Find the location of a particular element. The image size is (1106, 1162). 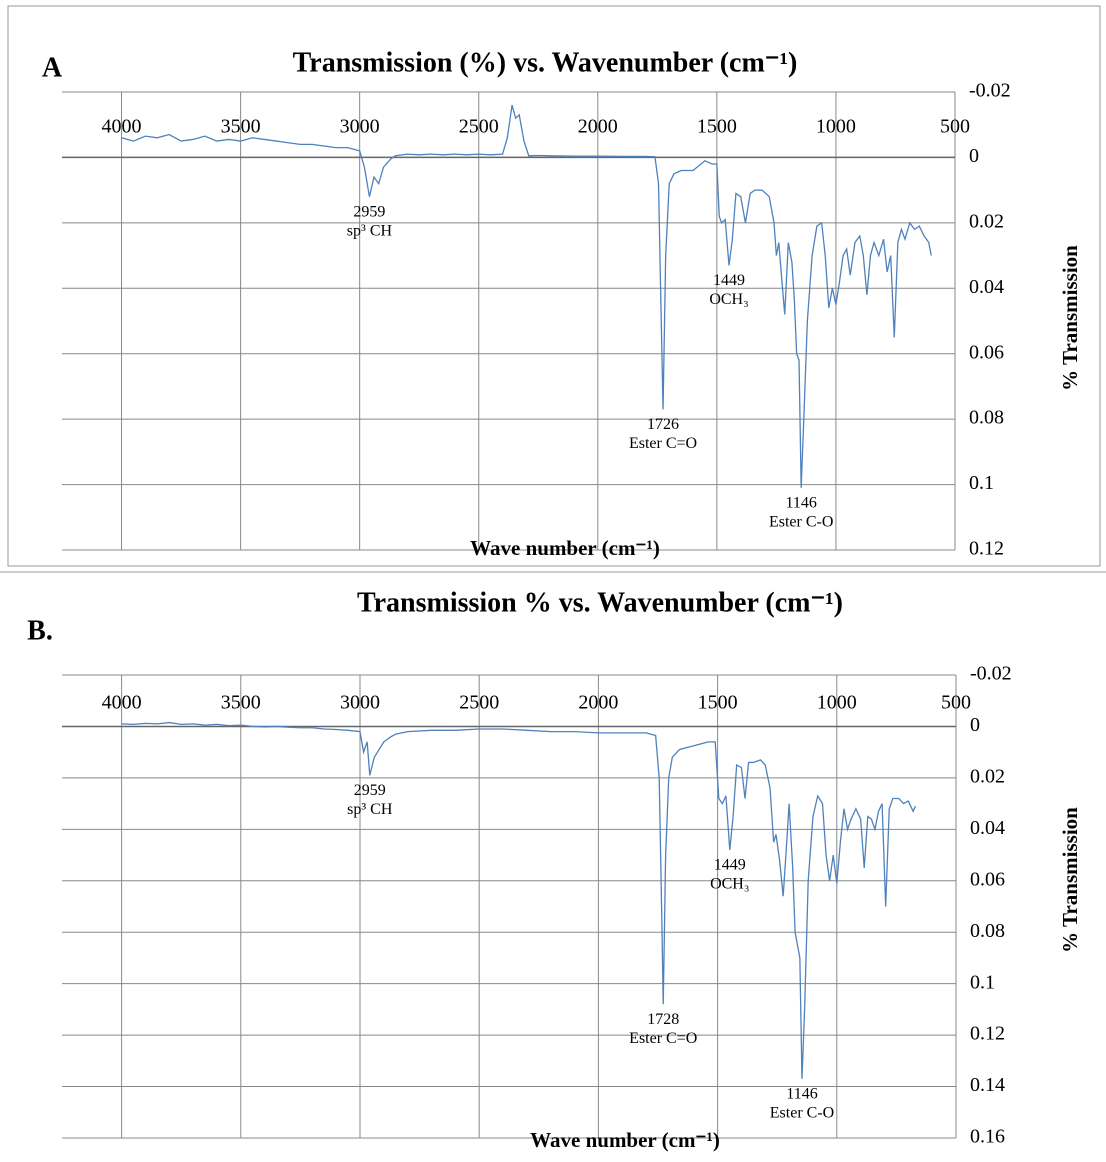

chart-title: Transmission % vs. Wavenumber (cm⁻¹) is located at coordinates (600, 602).